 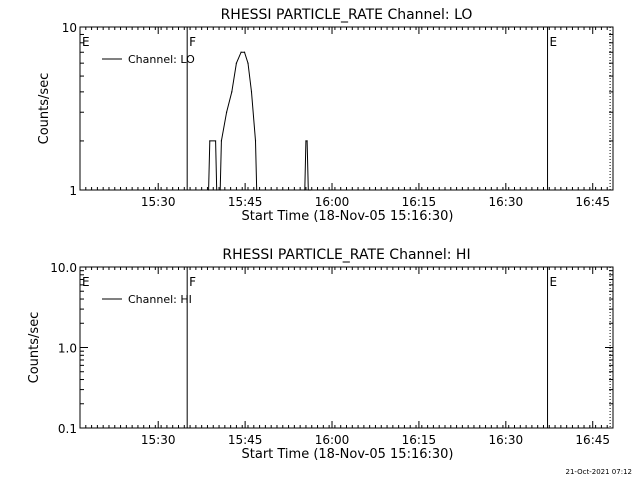 I want to click on footer-timestamp: 21-Oct-2021 07:12, so click(x=599, y=472).